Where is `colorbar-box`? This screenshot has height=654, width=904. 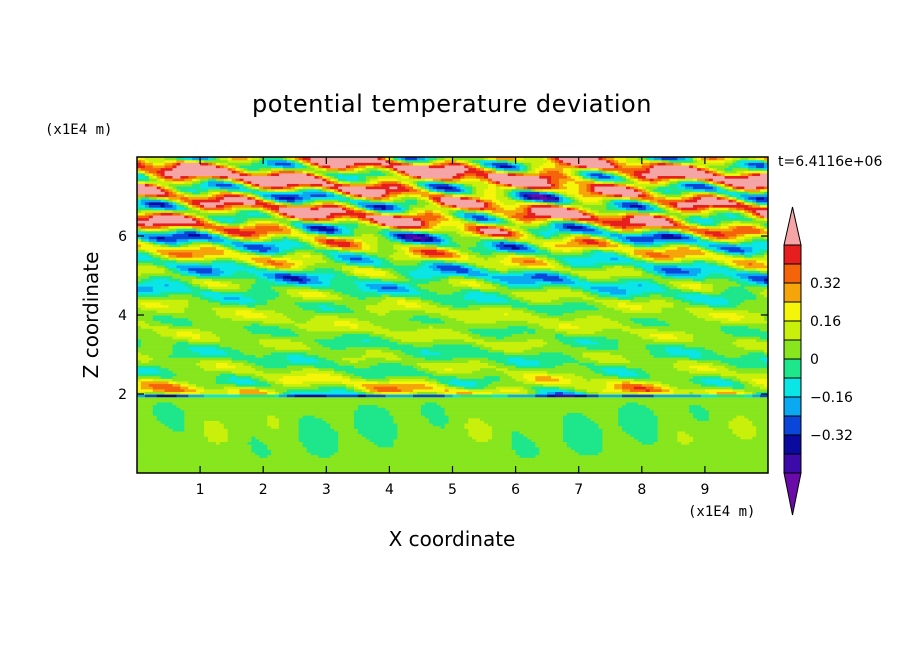
colorbar-box is located at coordinates (792, 368).